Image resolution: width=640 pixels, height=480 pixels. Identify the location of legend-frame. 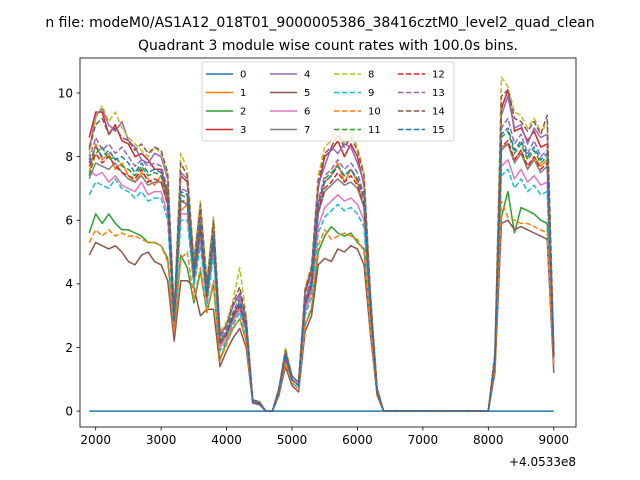
(328, 101).